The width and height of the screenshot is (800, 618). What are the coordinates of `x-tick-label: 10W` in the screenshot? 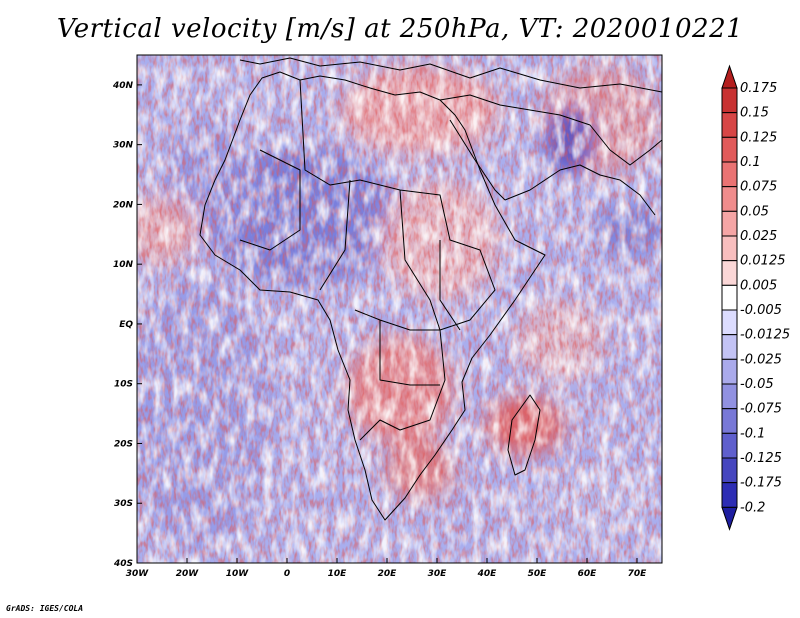 It's located at (238, 574).